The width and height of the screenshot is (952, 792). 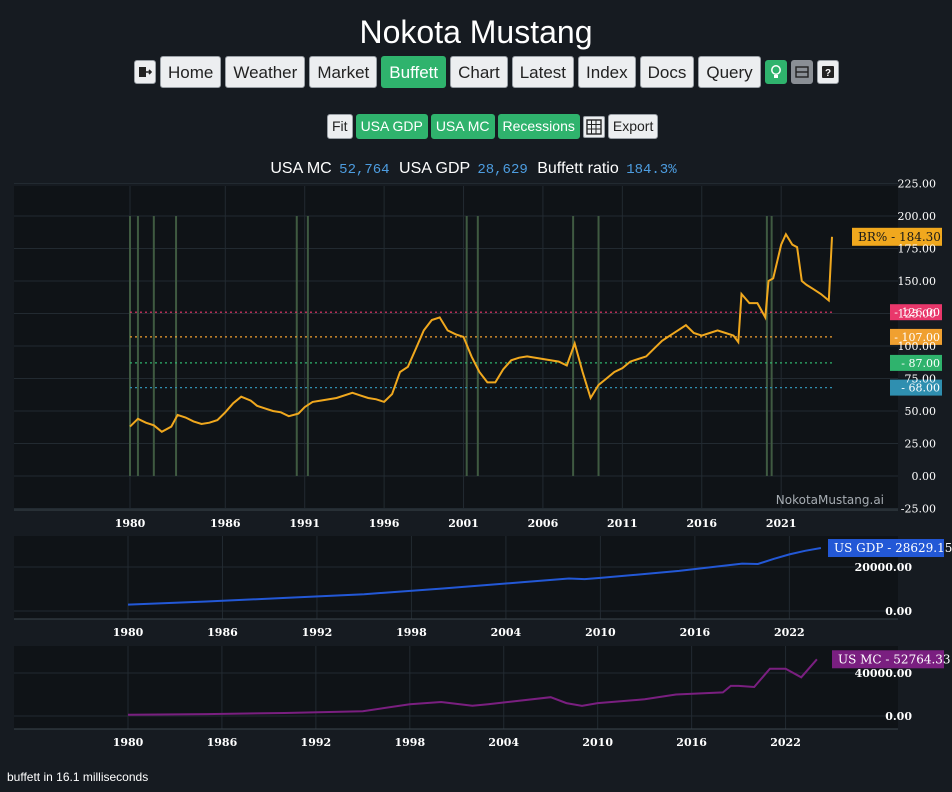 I want to click on mc-x-tick: 2010, so click(x=597, y=742).